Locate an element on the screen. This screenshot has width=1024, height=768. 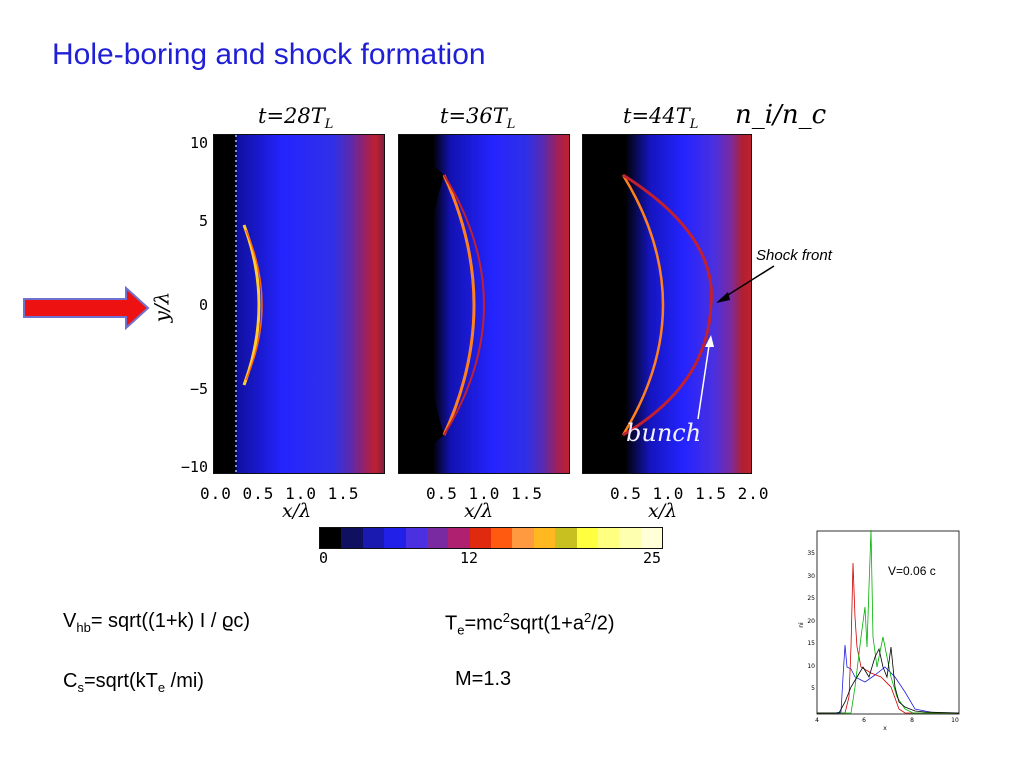
bunch-arrow-icon is located at coordinates (705, 377).